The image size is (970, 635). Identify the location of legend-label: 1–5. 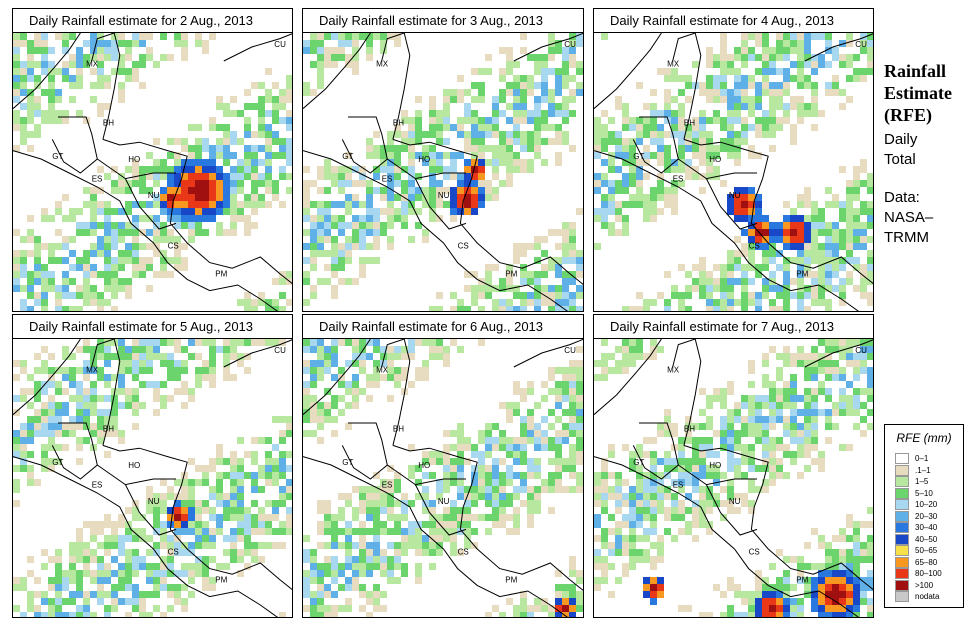
(922, 481).